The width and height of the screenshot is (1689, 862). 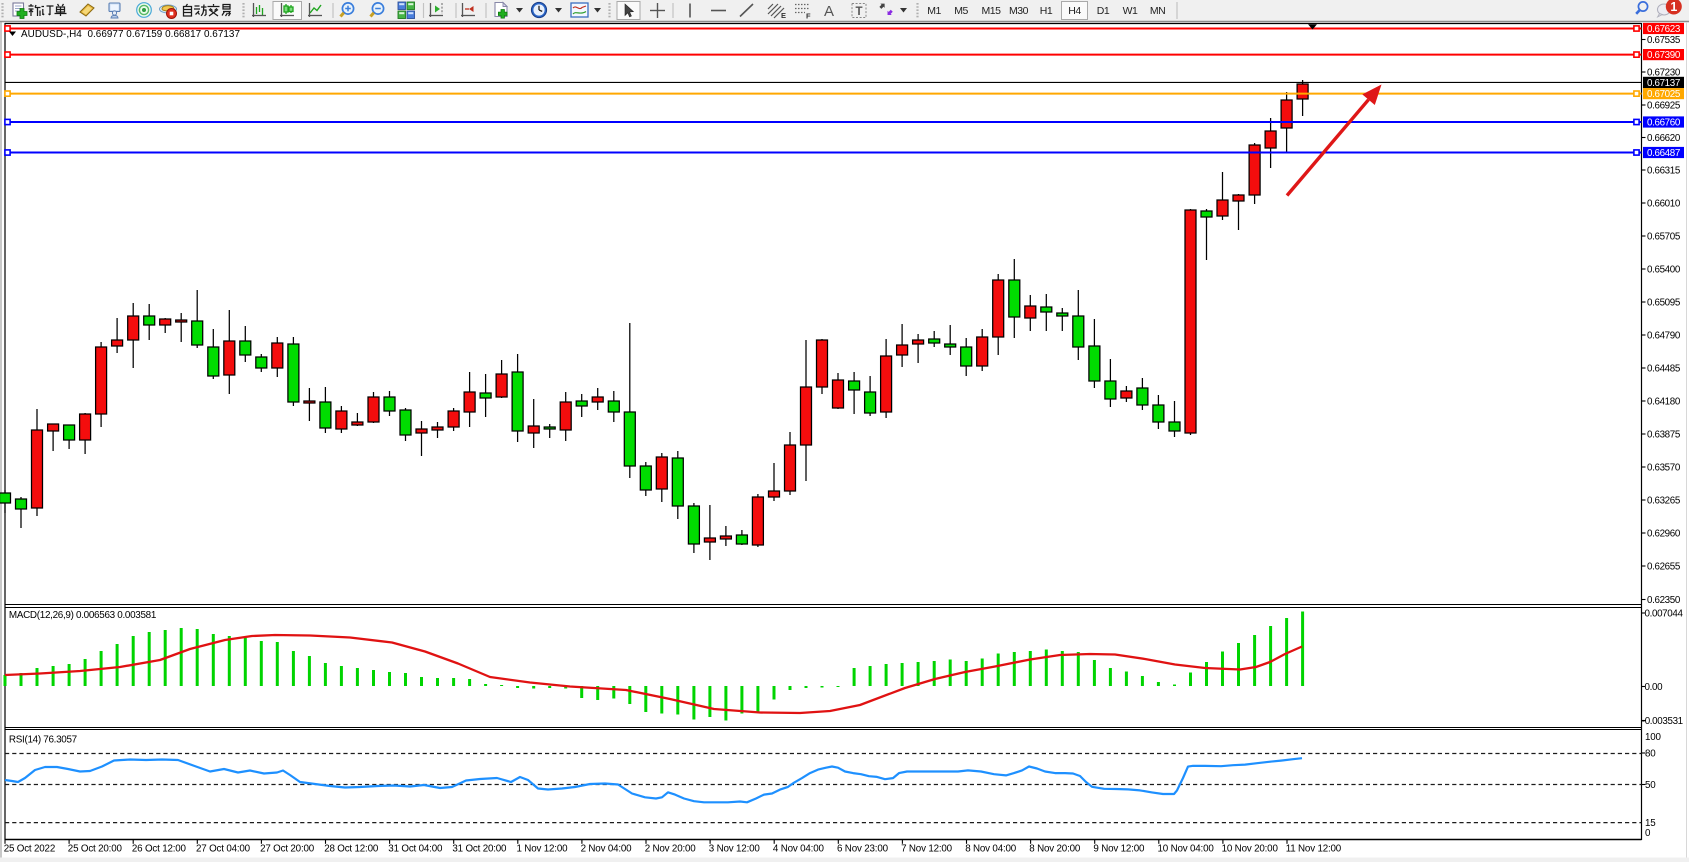 What do you see at coordinates (859, 12) in the screenshot?
I see `svg-text: T` at bounding box center [859, 12].